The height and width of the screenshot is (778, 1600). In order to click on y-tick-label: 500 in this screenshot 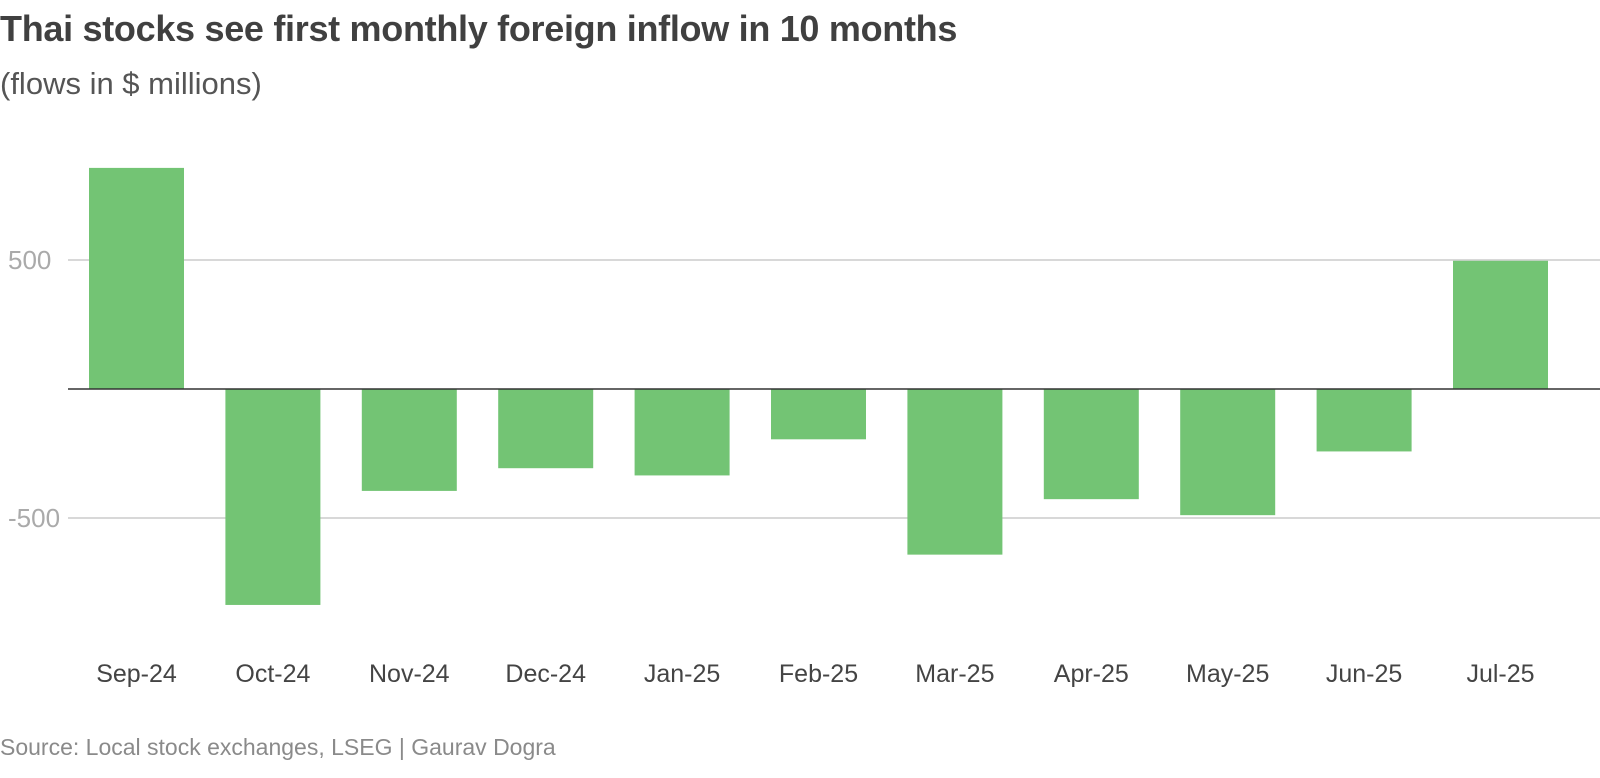, I will do `click(29, 260)`.